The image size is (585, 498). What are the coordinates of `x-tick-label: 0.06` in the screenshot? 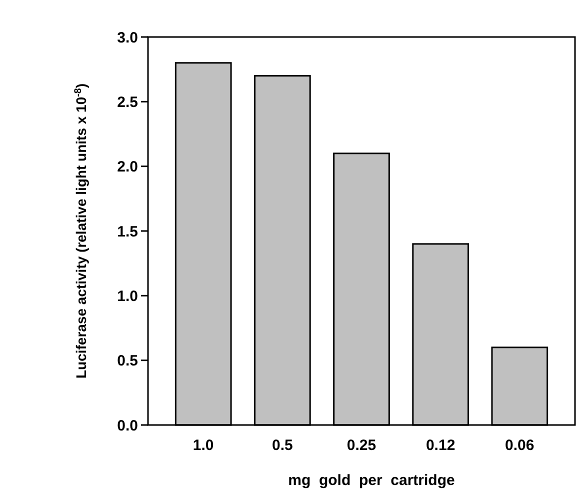 It's located at (519, 445).